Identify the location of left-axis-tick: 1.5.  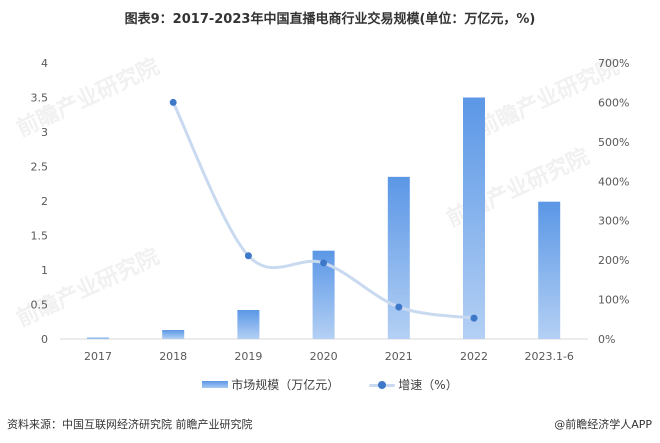
(40, 236).